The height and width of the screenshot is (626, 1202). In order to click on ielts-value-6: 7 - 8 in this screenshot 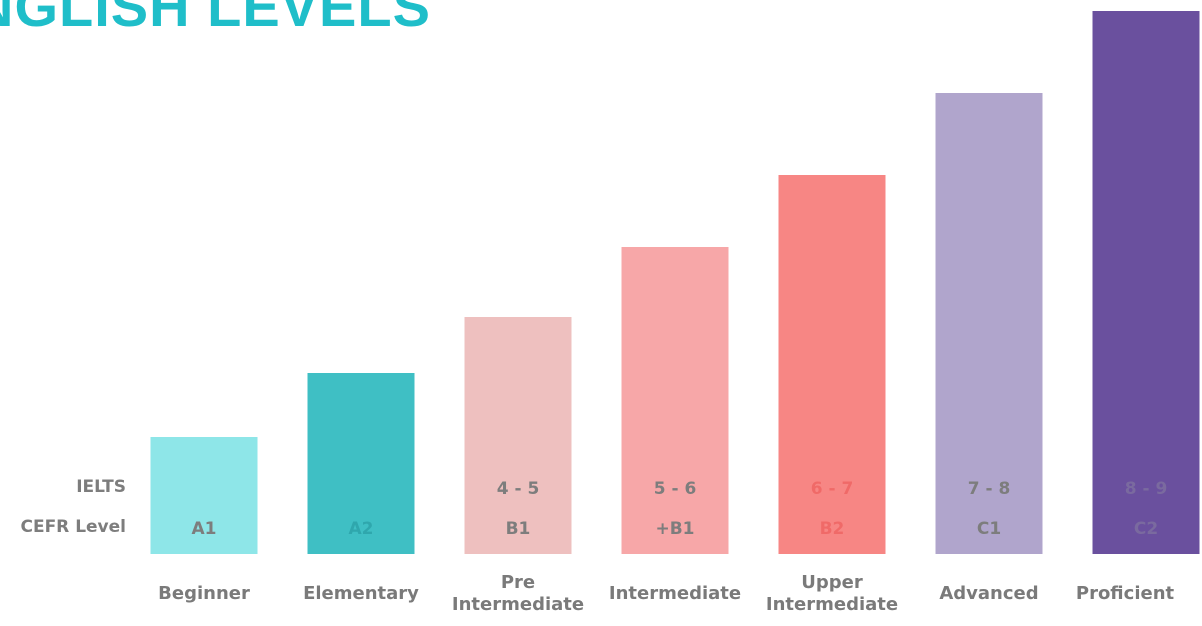, I will do `click(989, 489)`.